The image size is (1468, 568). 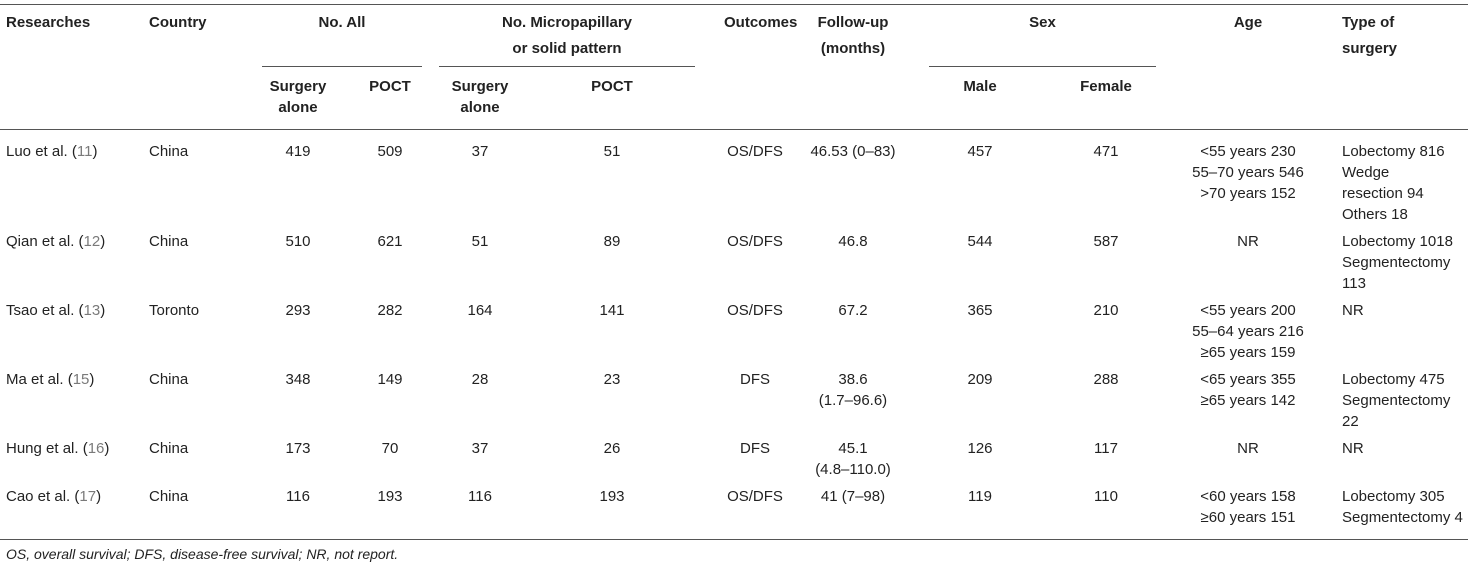 I want to click on no-all-underline, so click(x=342, y=66).